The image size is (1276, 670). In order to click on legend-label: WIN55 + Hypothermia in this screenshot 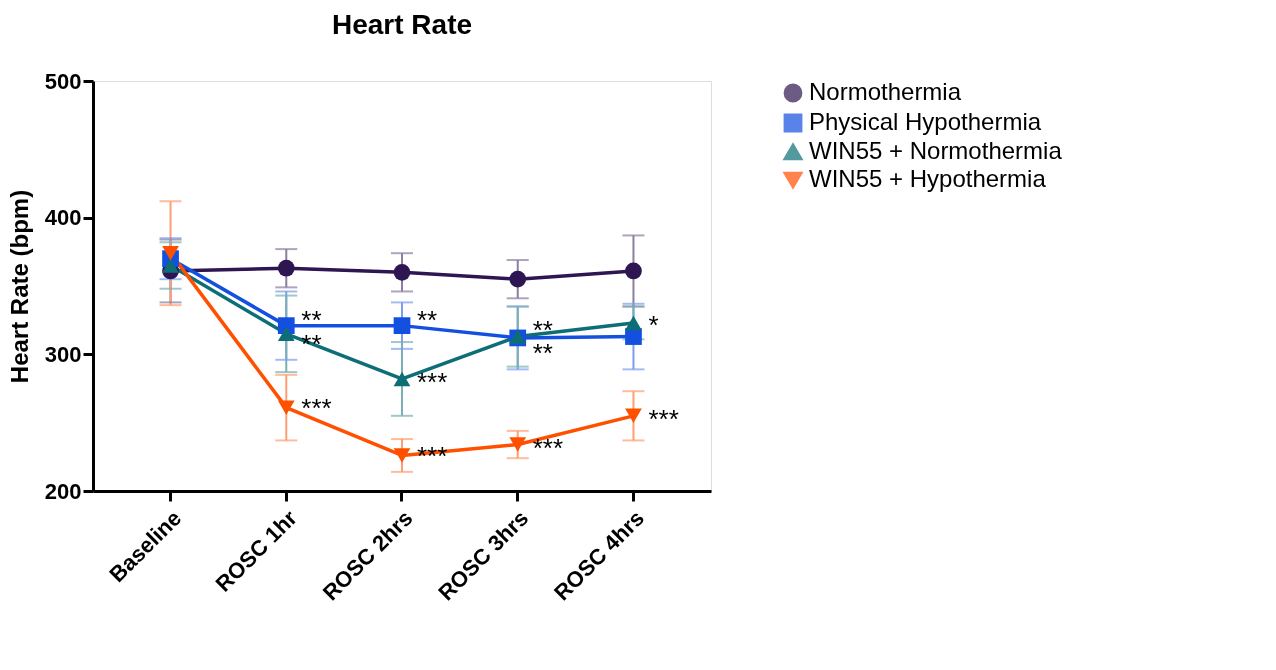, I will do `click(928, 178)`.